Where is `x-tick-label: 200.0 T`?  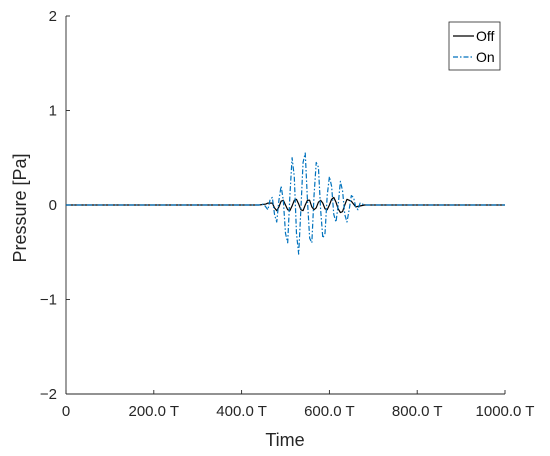 x-tick-label: 200.0 T is located at coordinates (153, 411).